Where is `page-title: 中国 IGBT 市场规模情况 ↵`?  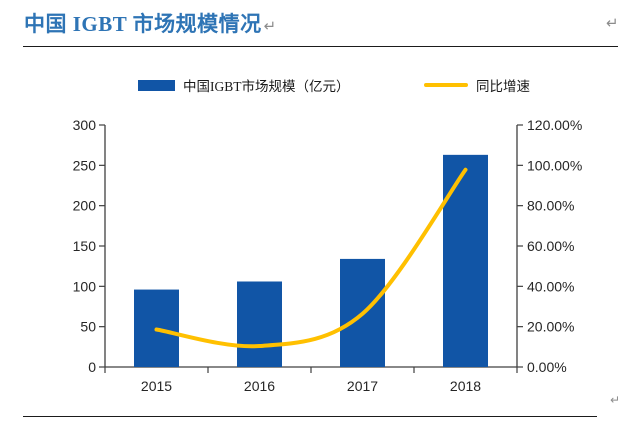
page-title: 中国 IGBT 市场规模情况 ↵ is located at coordinates (150, 23).